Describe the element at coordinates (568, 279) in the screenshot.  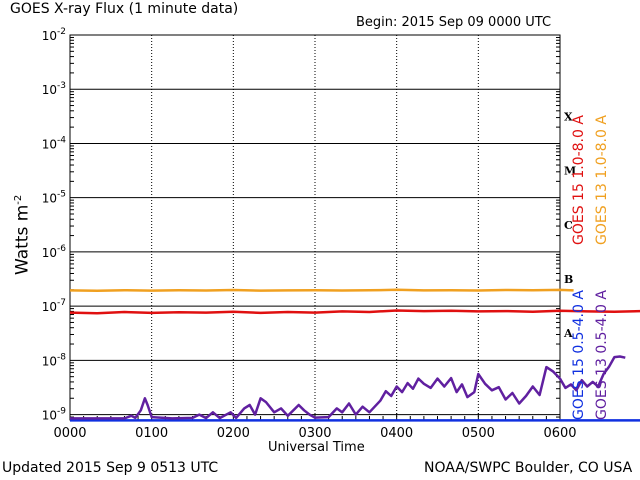
I see `flare-class-label: B` at that location.